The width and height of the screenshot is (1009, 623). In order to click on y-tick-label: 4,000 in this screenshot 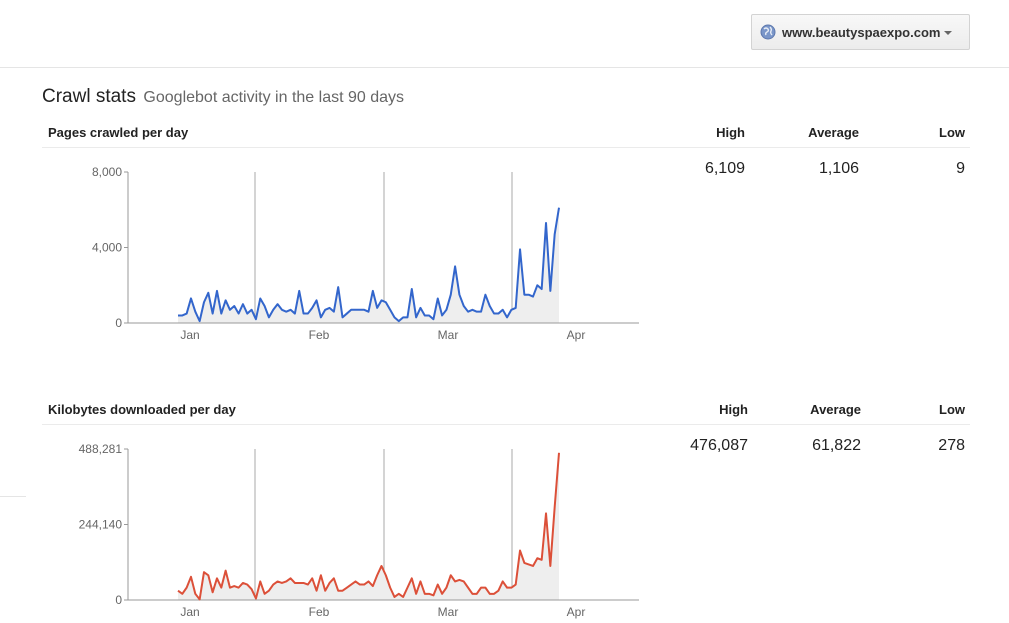, I will do `click(107, 248)`.